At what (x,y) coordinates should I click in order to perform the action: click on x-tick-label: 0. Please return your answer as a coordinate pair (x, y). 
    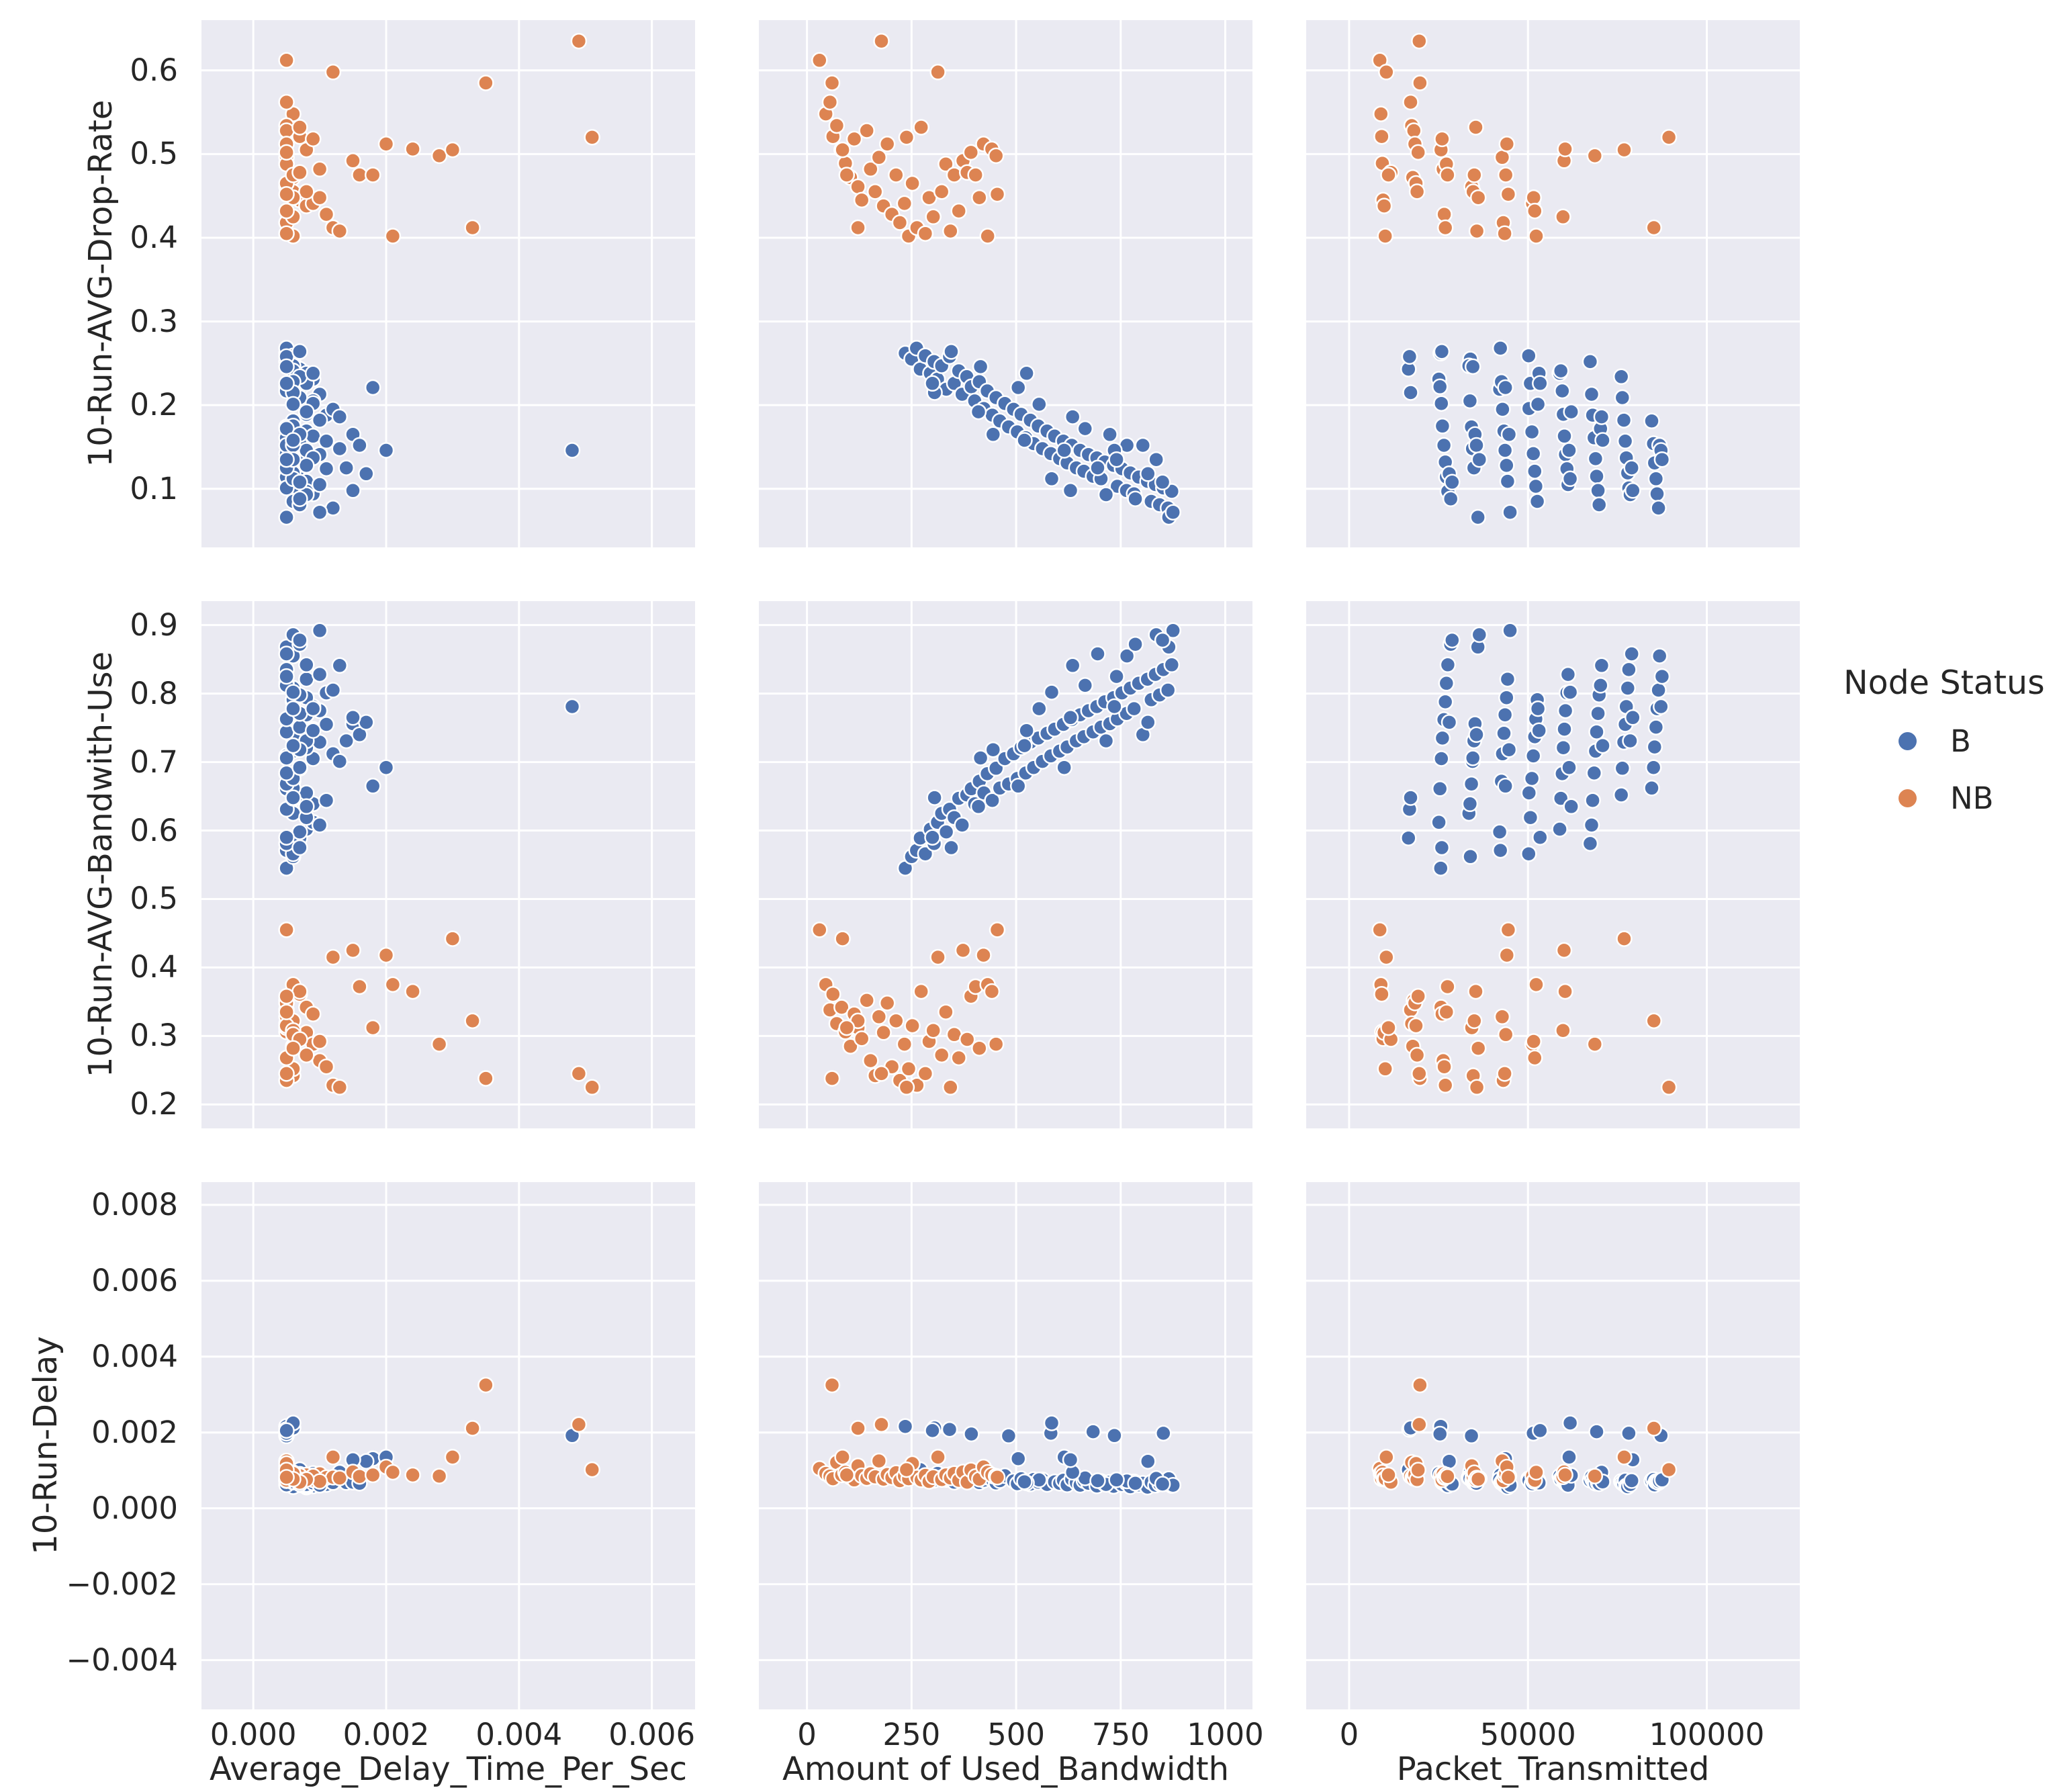
    Looking at the image, I should click on (807, 1735).